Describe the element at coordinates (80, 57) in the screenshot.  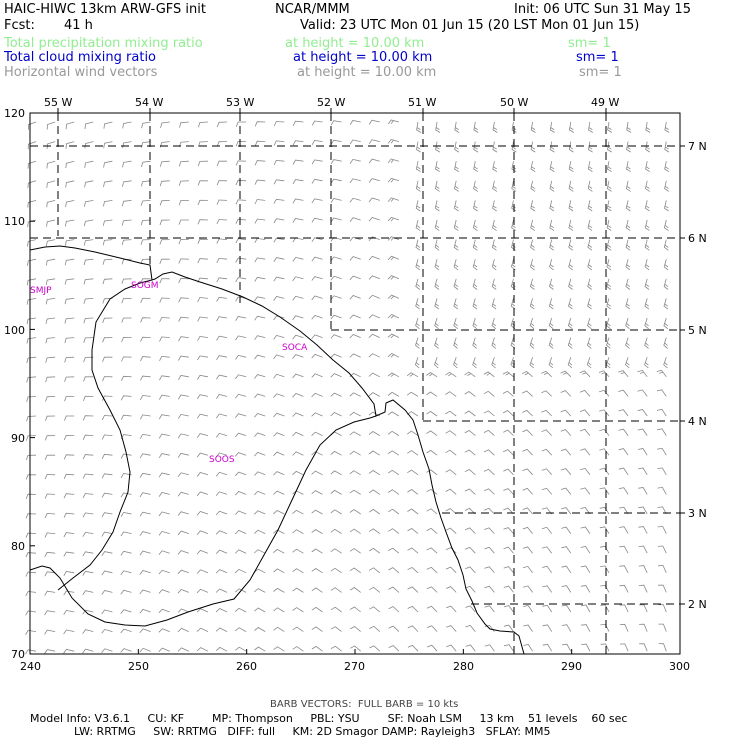
I see `field-cloud-name: Total cloud mixing ratio` at that location.